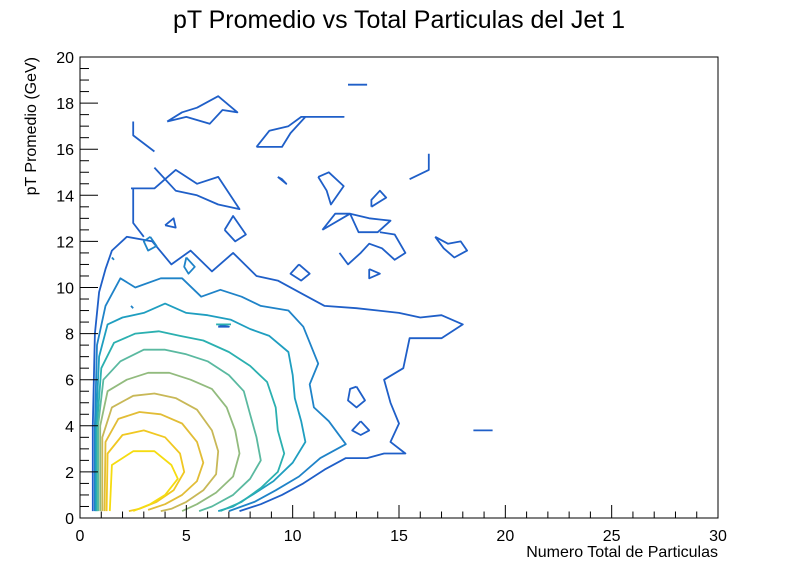 The image size is (798, 576). What do you see at coordinates (77, 289) in the screenshot?
I see `y-axis: 0 2 4 6 8 10 12 14 16 18 20` at bounding box center [77, 289].